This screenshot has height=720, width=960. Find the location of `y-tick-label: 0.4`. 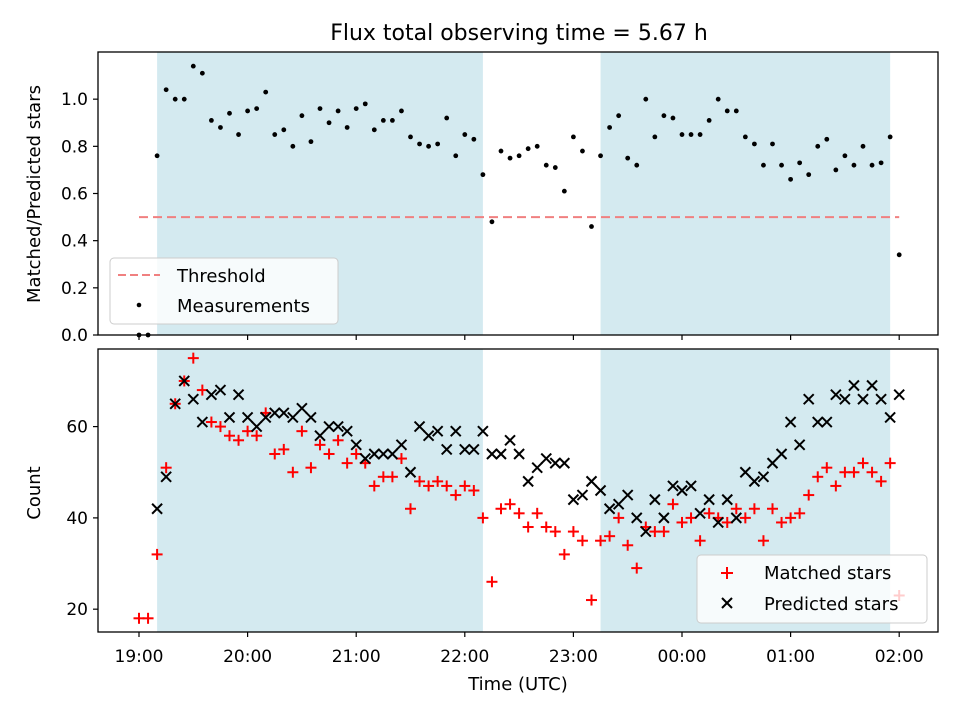

y-tick-label: 0.4 is located at coordinates (74, 242).